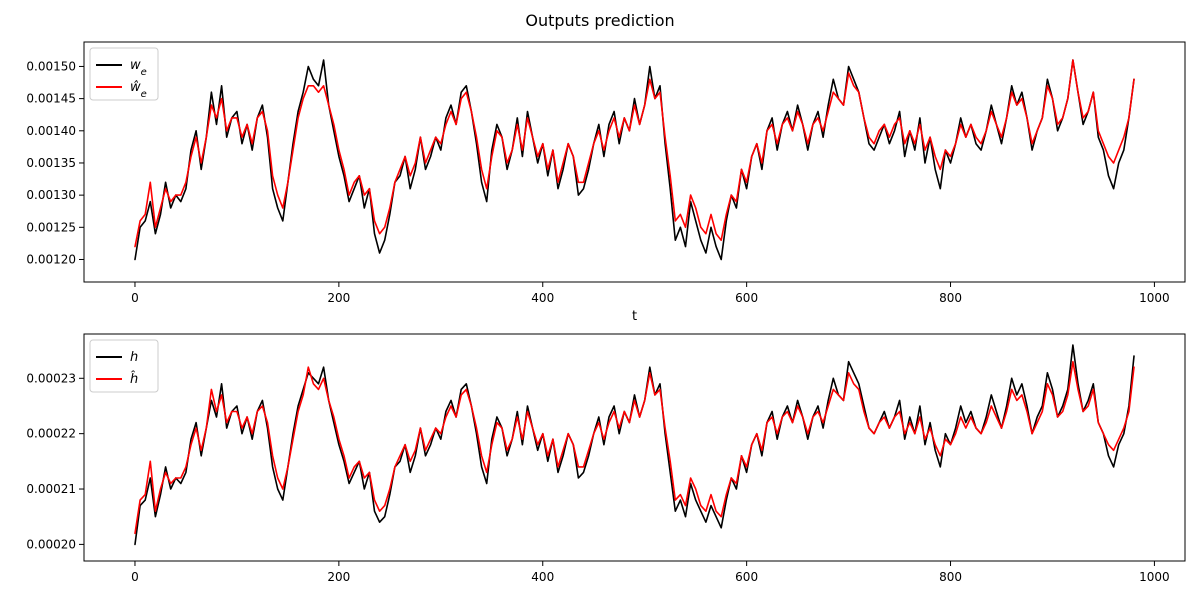 The height and width of the screenshot is (600, 1200). Describe the element at coordinates (138, 68) in the screenshot. I see `legend-label: we` at that location.